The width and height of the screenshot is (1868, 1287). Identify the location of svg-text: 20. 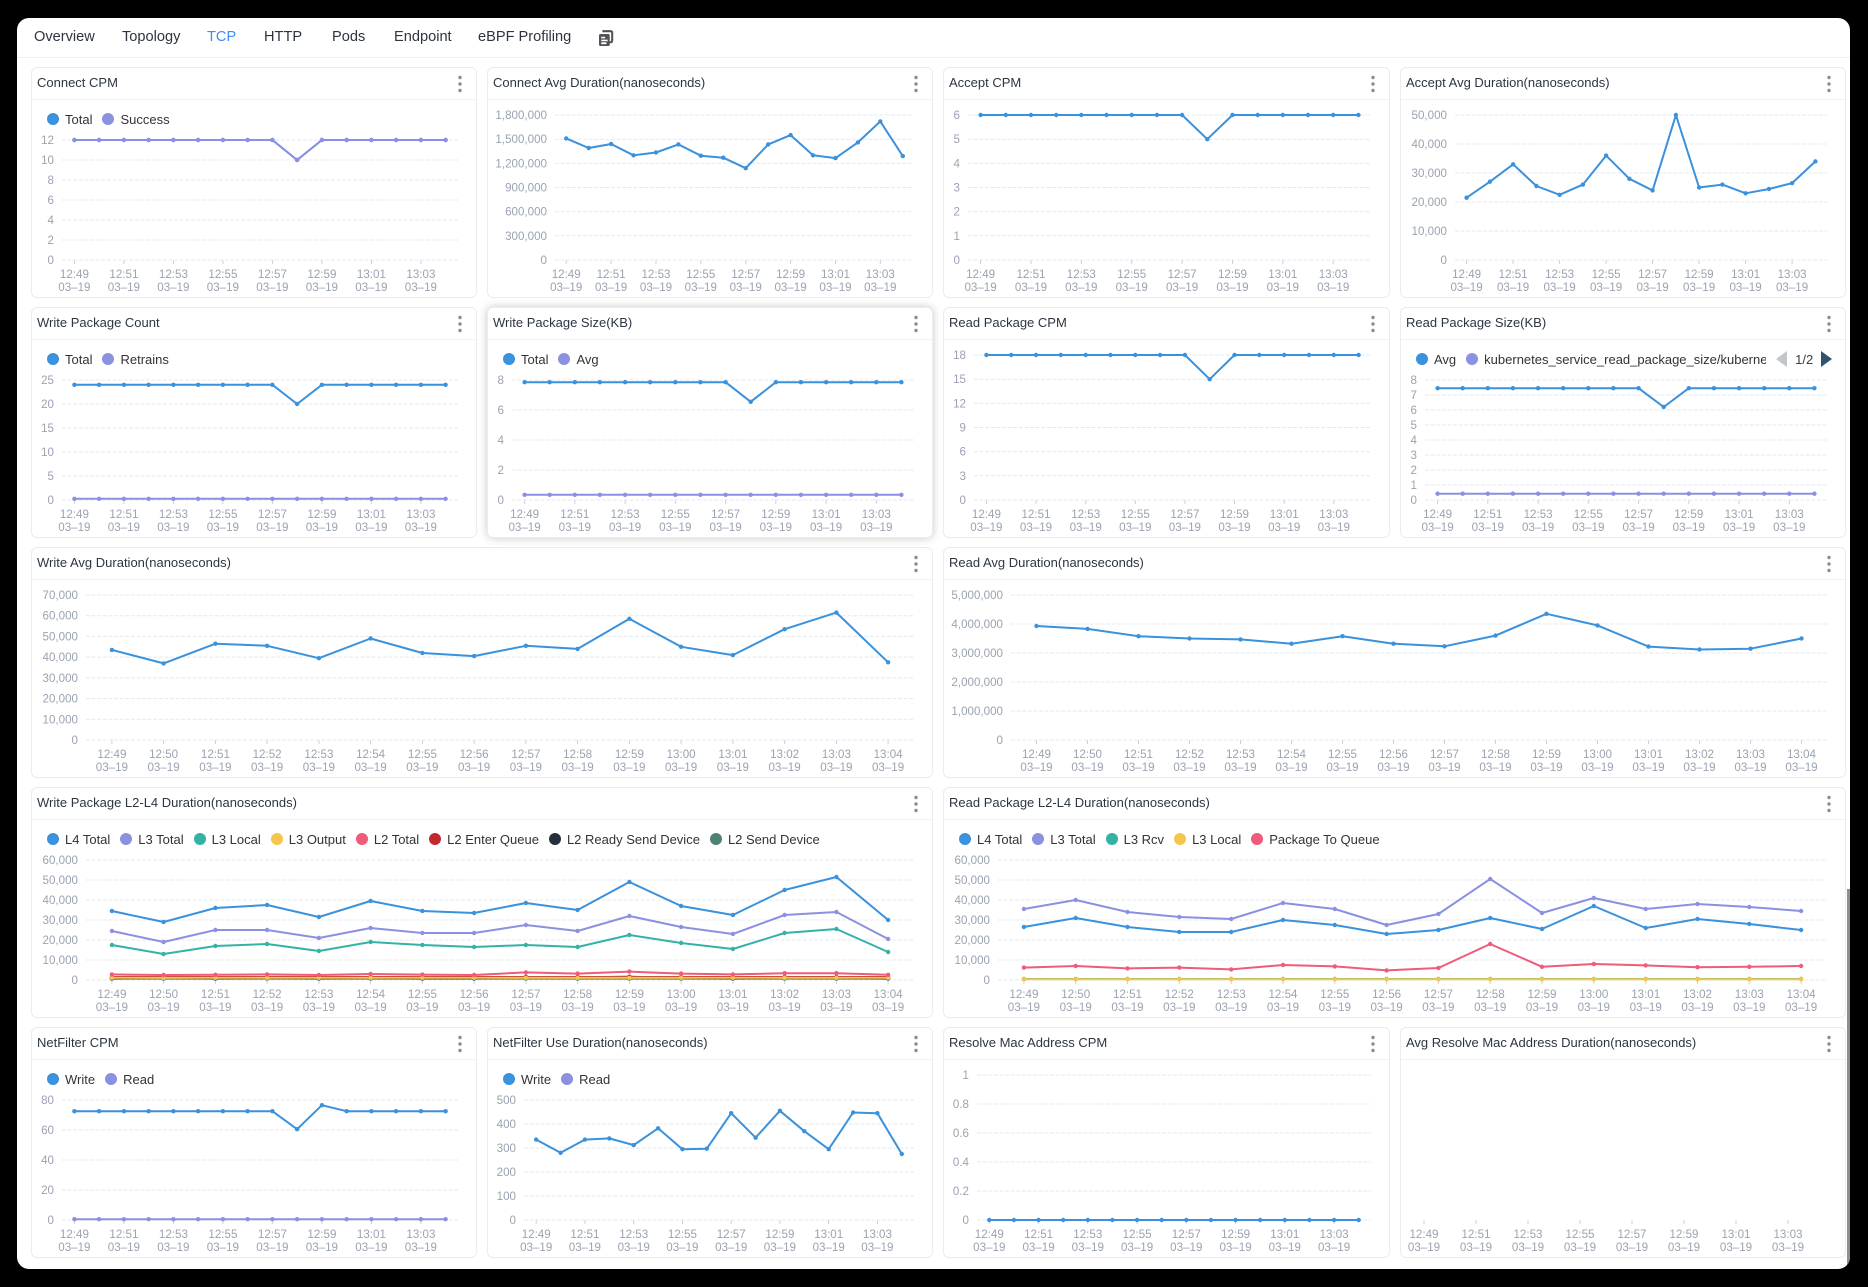
(47, 404).